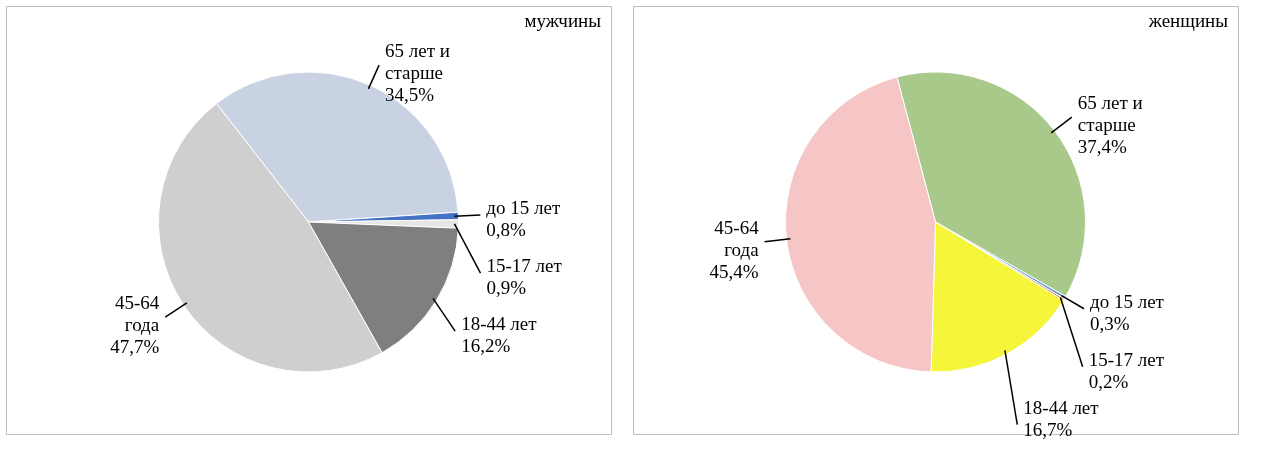 The image size is (1272, 468). I want to click on data-label: 16,7%, so click(1048, 429).